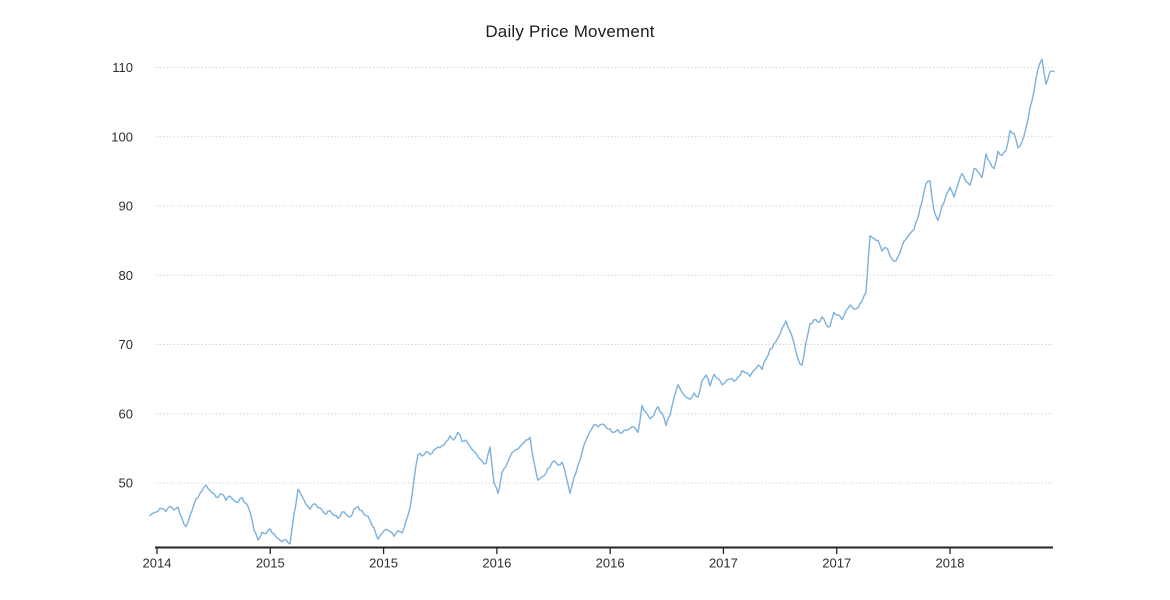 This screenshot has height=600, width=1170. What do you see at coordinates (126, 413) in the screenshot?
I see `y-axis-label: 60` at bounding box center [126, 413].